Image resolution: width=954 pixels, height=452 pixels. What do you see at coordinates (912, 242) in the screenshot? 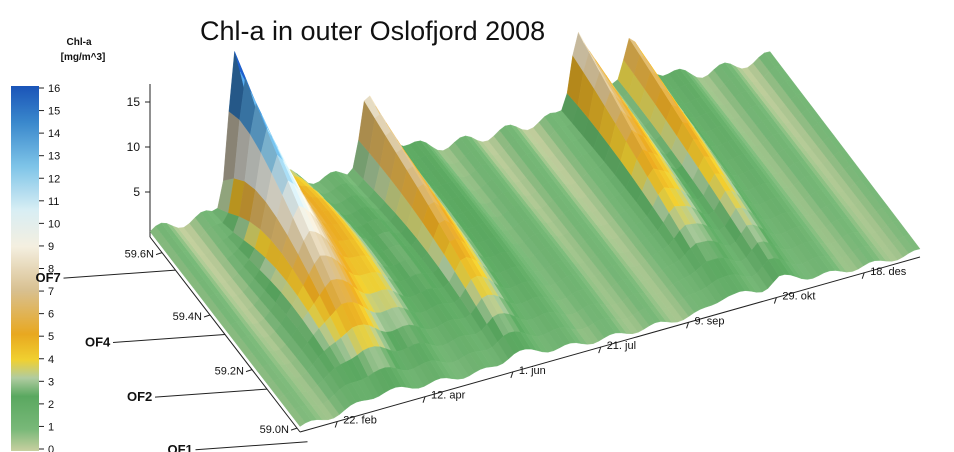
I see `surface-patch` at bounding box center [912, 242].